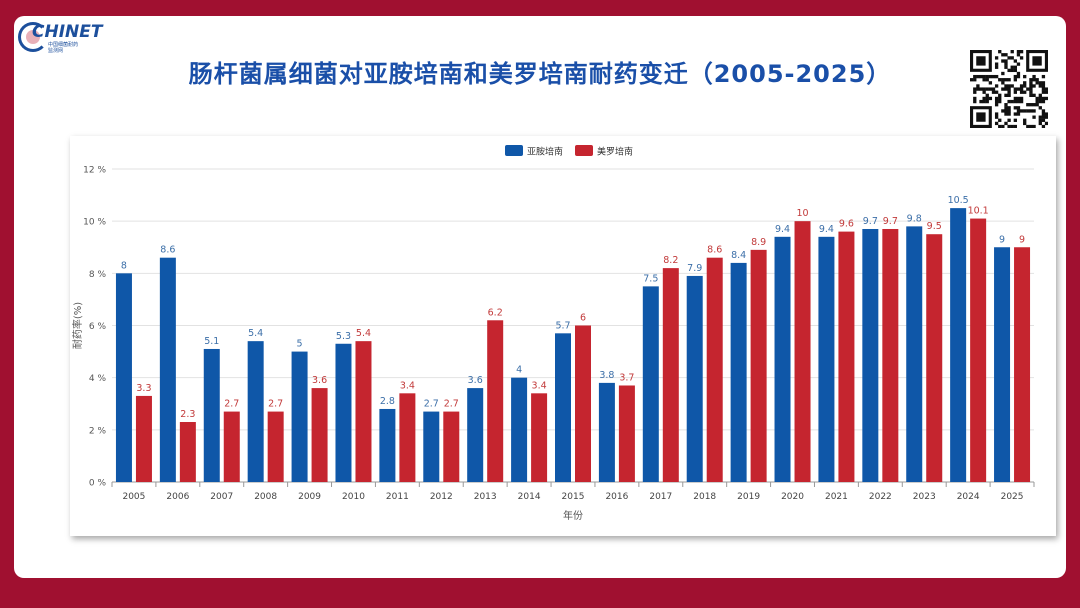 The height and width of the screenshot is (608, 1080). I want to click on logo-subtitle-line2: 监测网, so click(56, 51).